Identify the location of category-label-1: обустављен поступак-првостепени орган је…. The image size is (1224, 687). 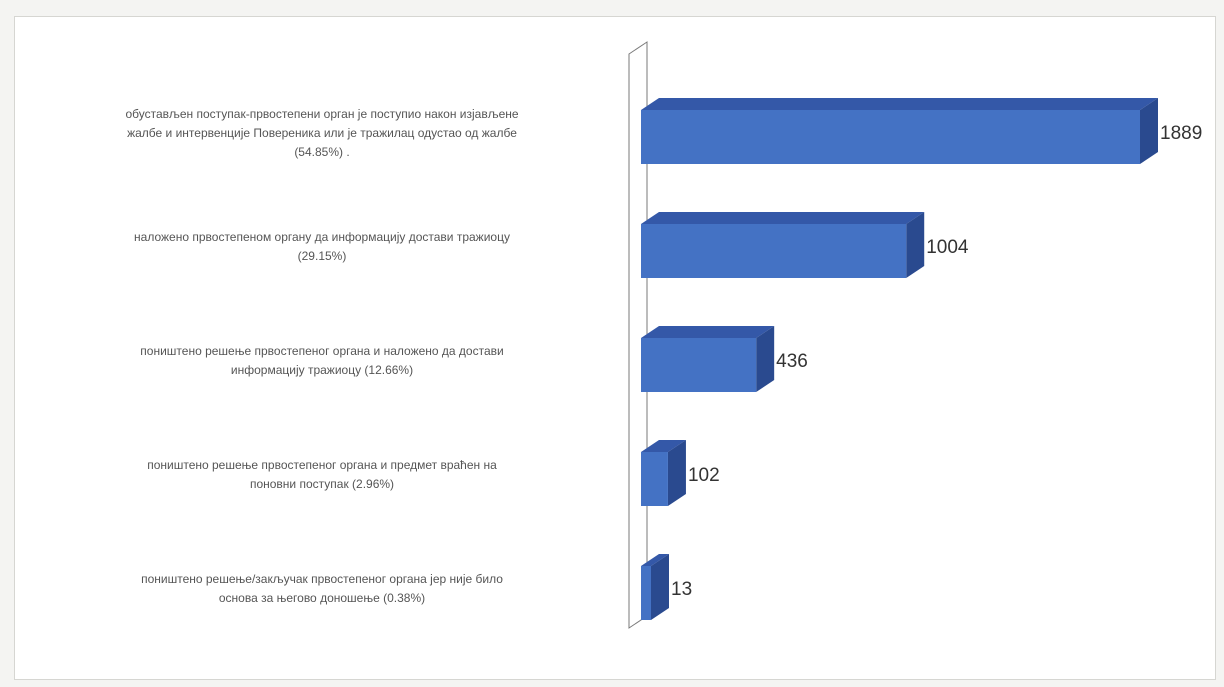
(322, 132).